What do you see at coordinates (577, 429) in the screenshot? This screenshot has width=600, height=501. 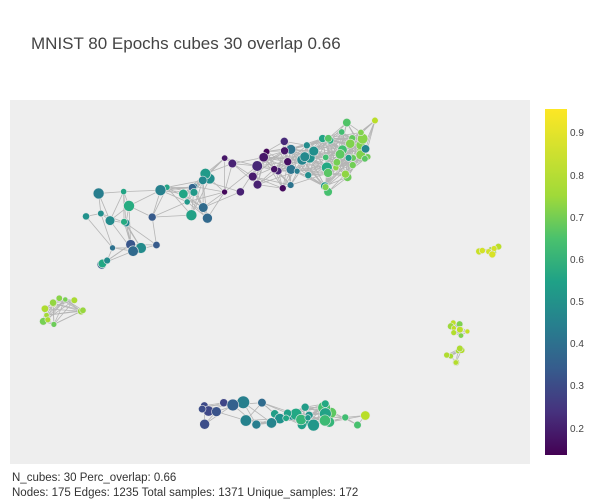 I see `colorbar-tick-label: 0.2` at bounding box center [577, 429].